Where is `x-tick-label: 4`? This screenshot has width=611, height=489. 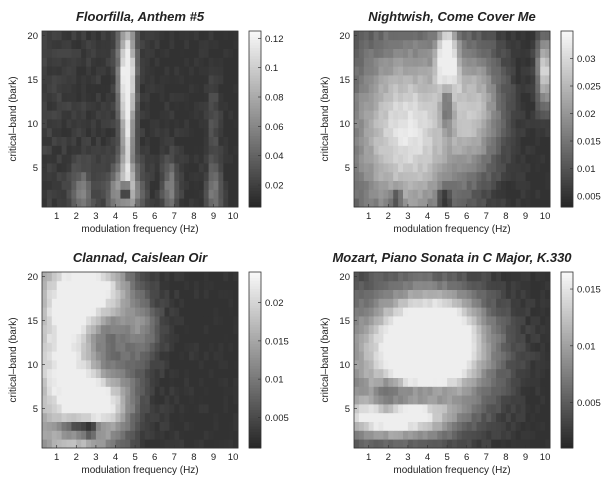 x-tick-label: 4 is located at coordinates (115, 457).